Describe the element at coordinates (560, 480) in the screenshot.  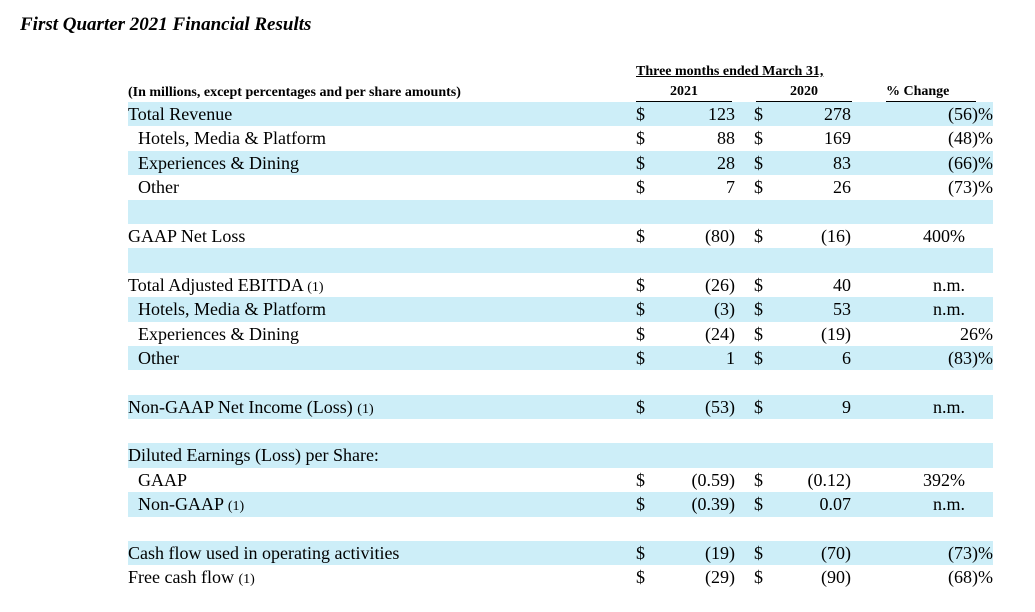
I see `table-row: GAAP $ (0.59) $ (0.12) 392%` at that location.